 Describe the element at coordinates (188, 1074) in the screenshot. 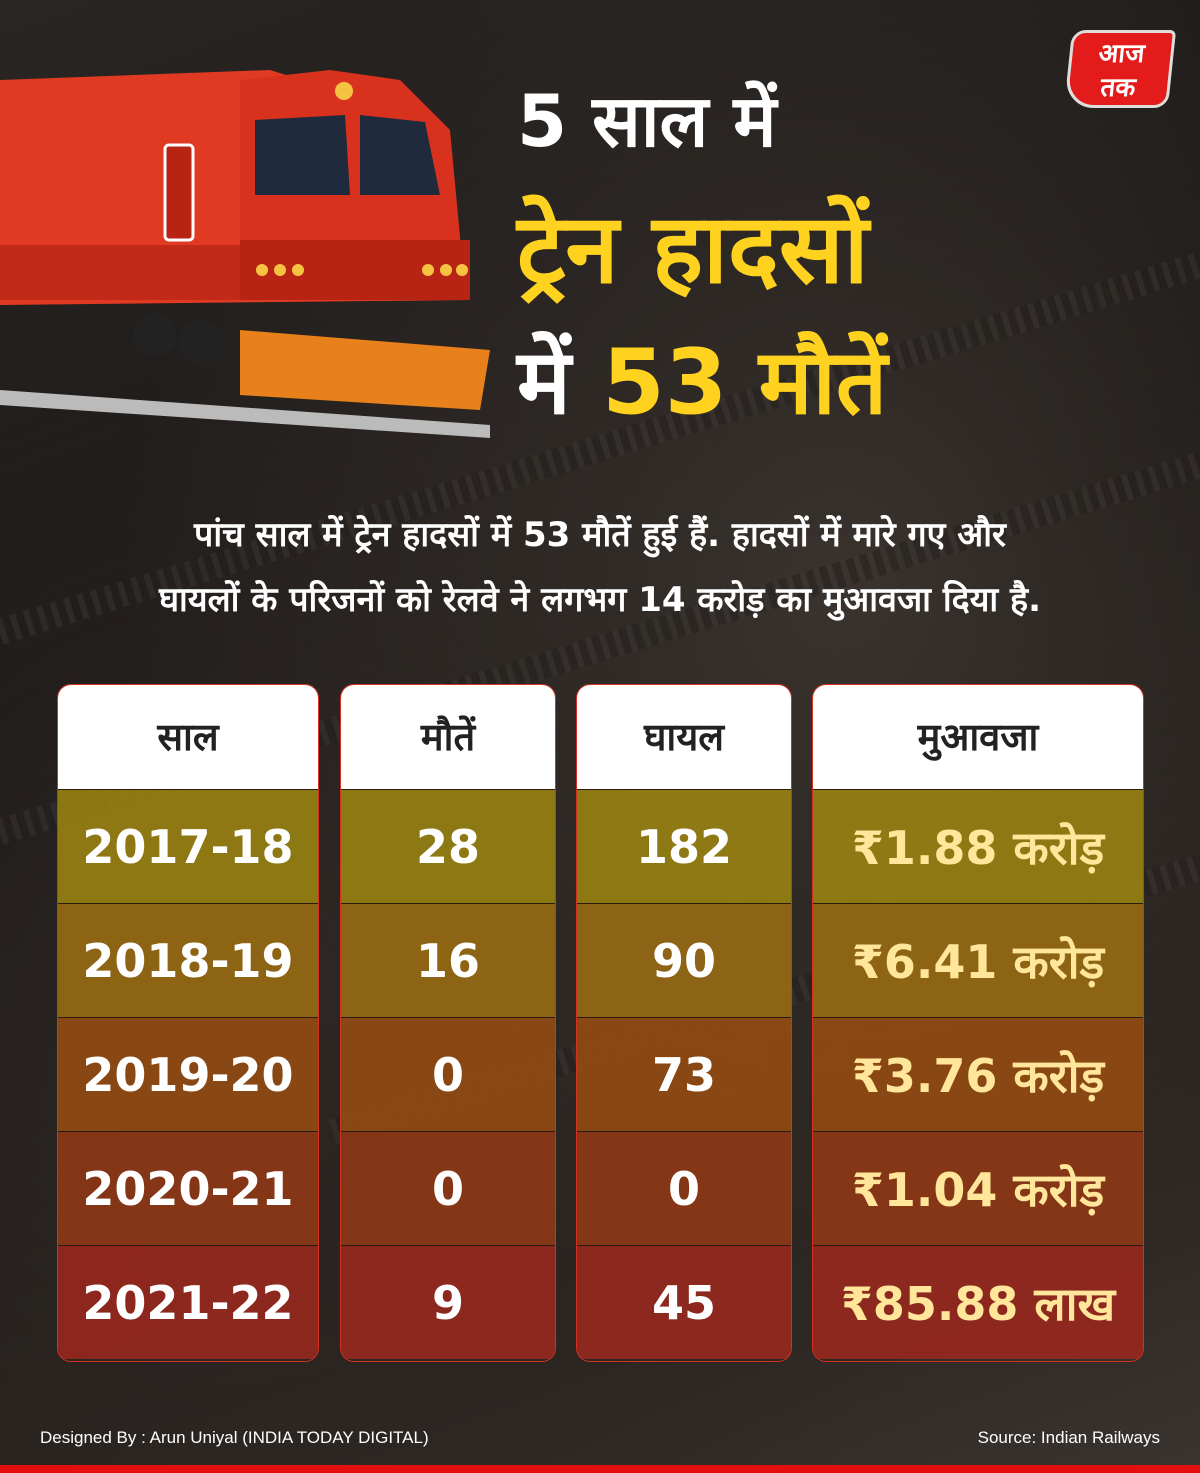

I see `year-cell: 2019-20` at that location.